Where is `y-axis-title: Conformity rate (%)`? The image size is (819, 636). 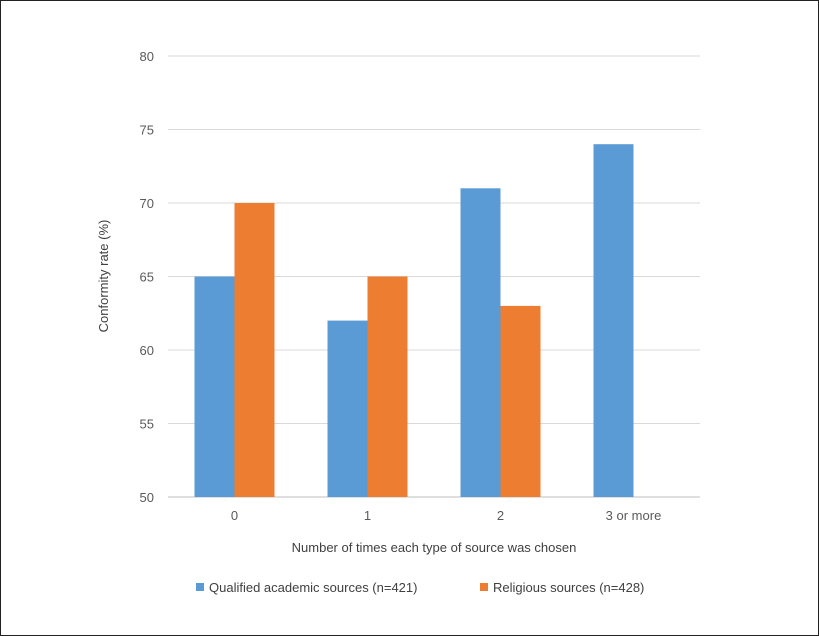 y-axis-title: Conformity rate (%) is located at coordinates (103, 276).